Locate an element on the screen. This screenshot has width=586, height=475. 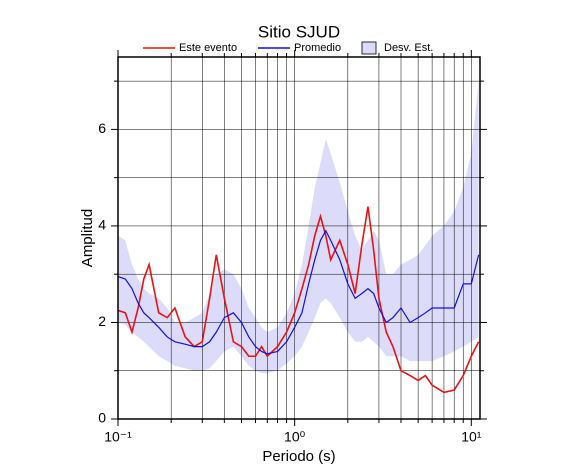
y-tick-label: 0 is located at coordinates (102, 418).